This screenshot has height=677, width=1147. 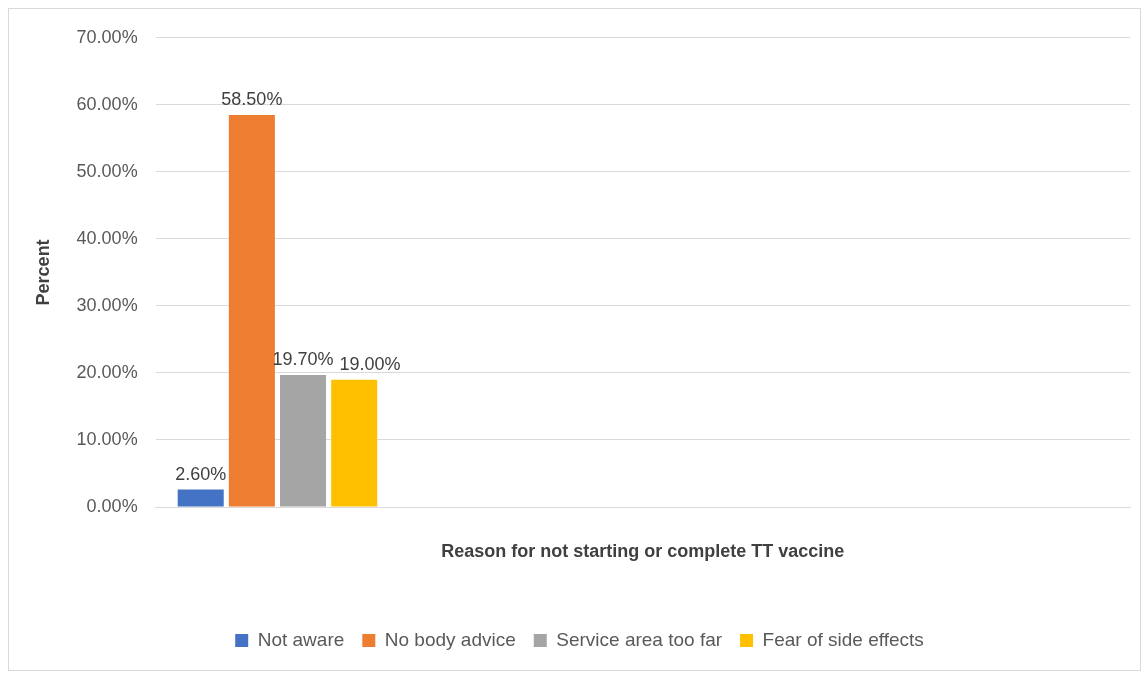 What do you see at coordinates (107, 170) in the screenshot?
I see `y-tick-label: 50.00%` at bounding box center [107, 170].